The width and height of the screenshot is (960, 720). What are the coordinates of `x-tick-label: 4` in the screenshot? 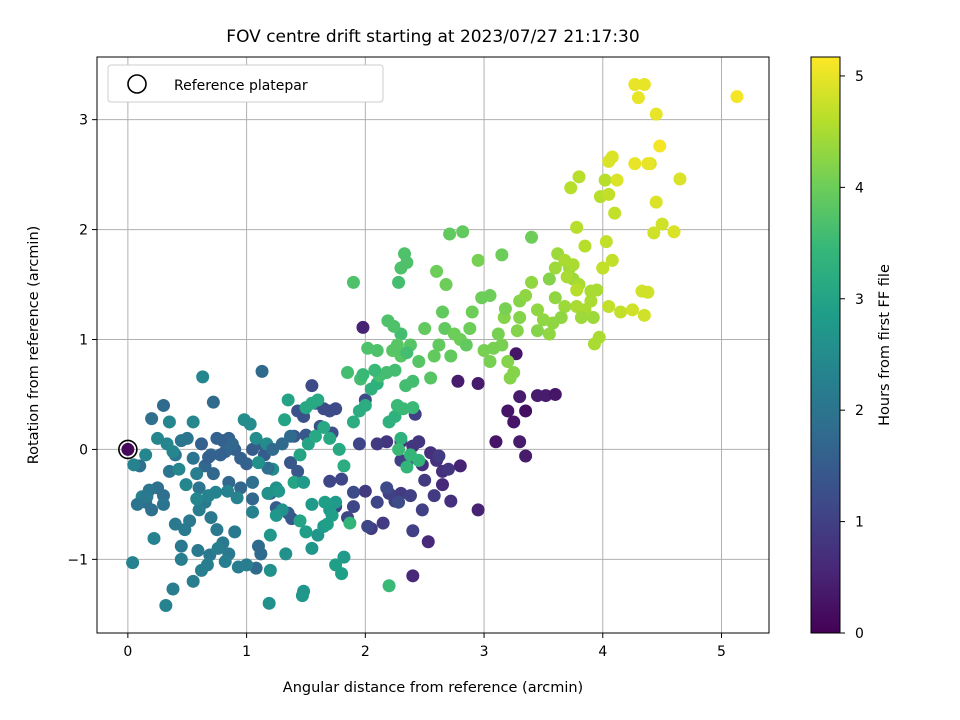 It's located at (602, 652).